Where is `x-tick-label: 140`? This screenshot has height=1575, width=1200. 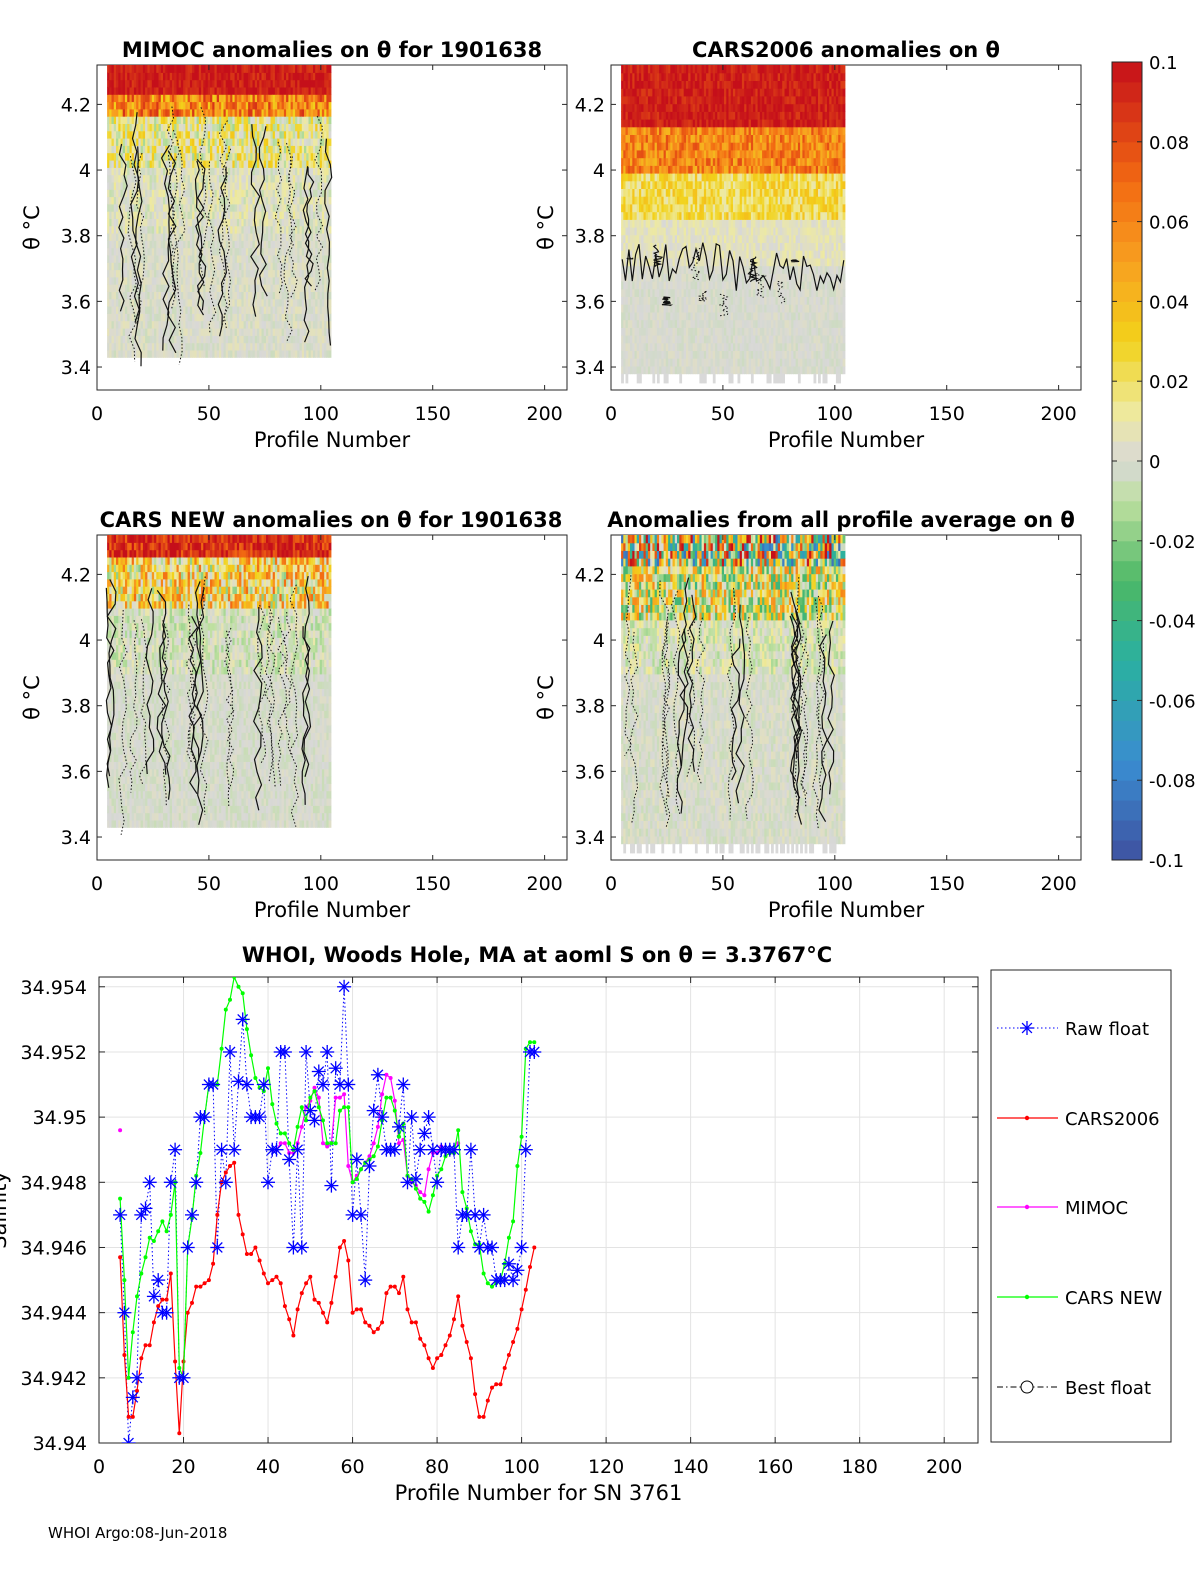
x-tick-label: 140 is located at coordinates (691, 1467).